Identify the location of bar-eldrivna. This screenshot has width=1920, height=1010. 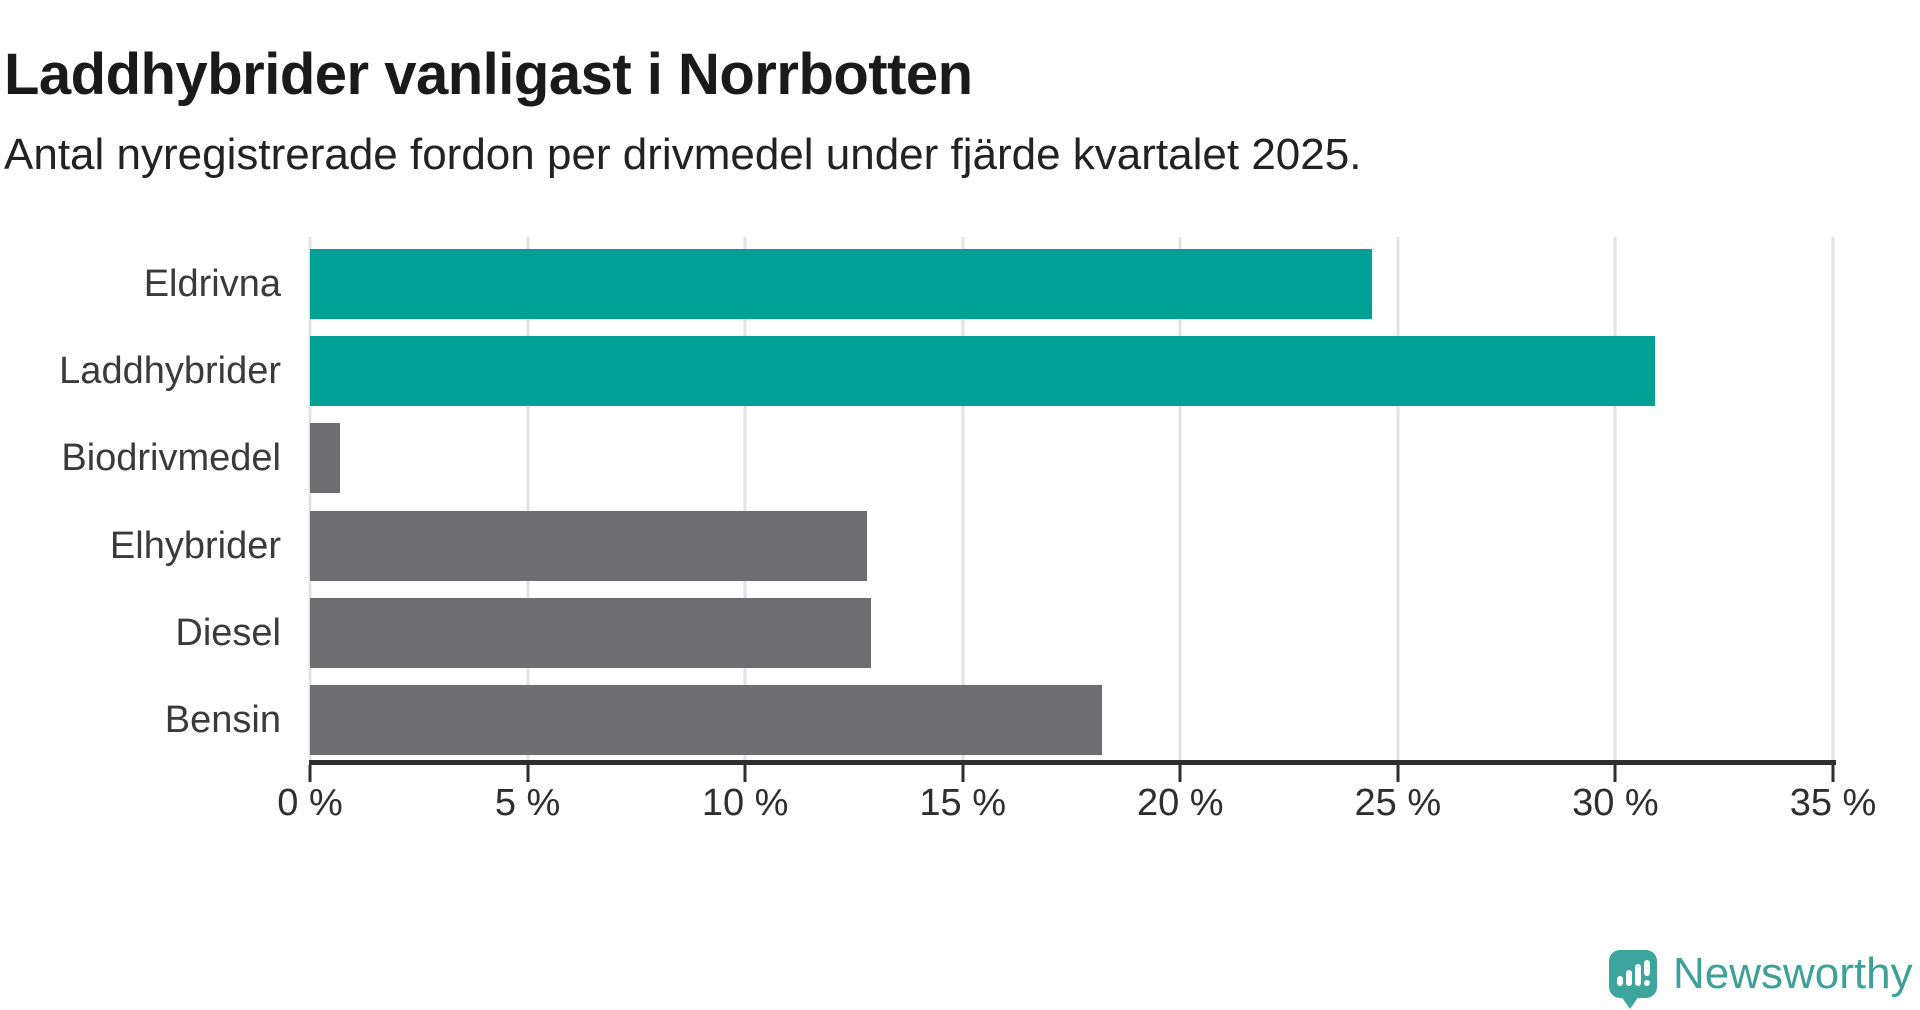
(841, 284).